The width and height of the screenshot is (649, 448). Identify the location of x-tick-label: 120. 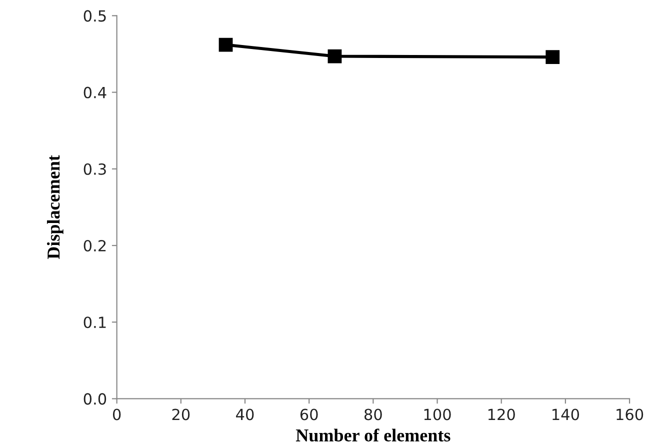
(501, 414).